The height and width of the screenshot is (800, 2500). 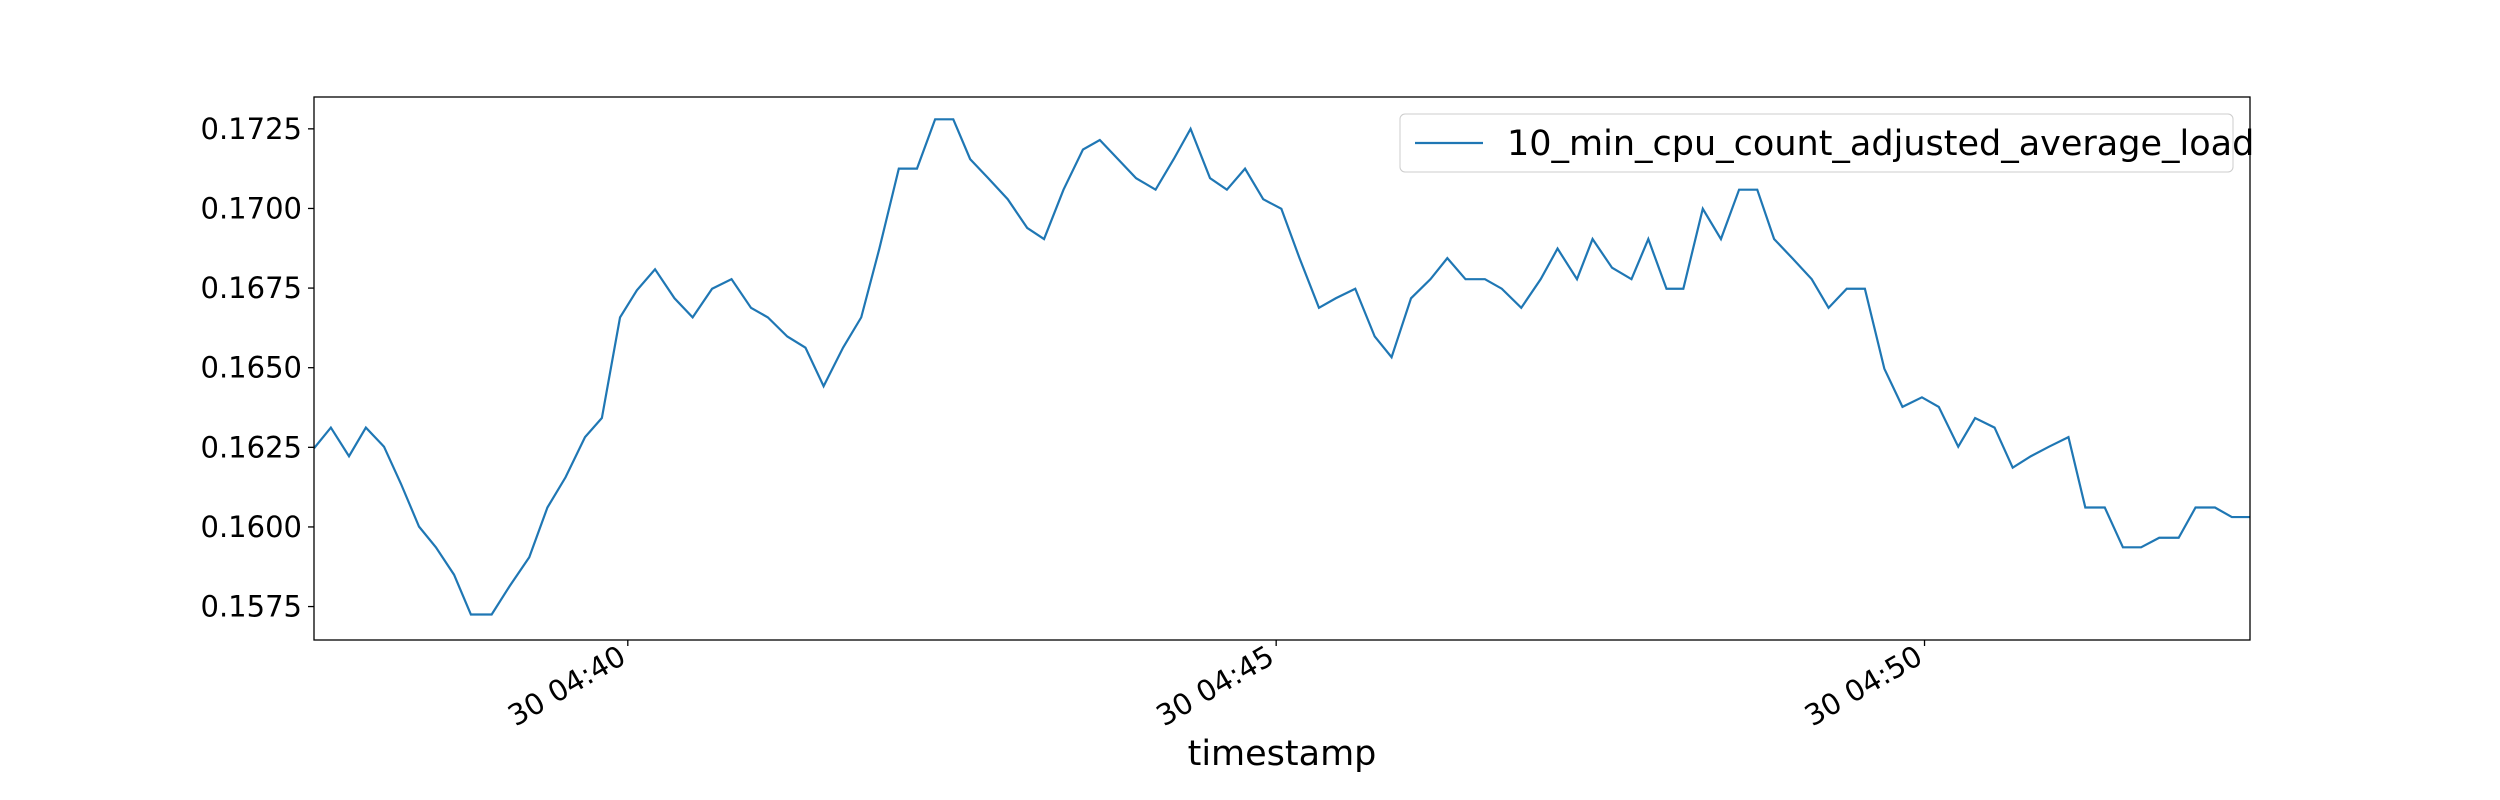 I want to click on y-tick-label: 0.1725, so click(x=251, y=129).